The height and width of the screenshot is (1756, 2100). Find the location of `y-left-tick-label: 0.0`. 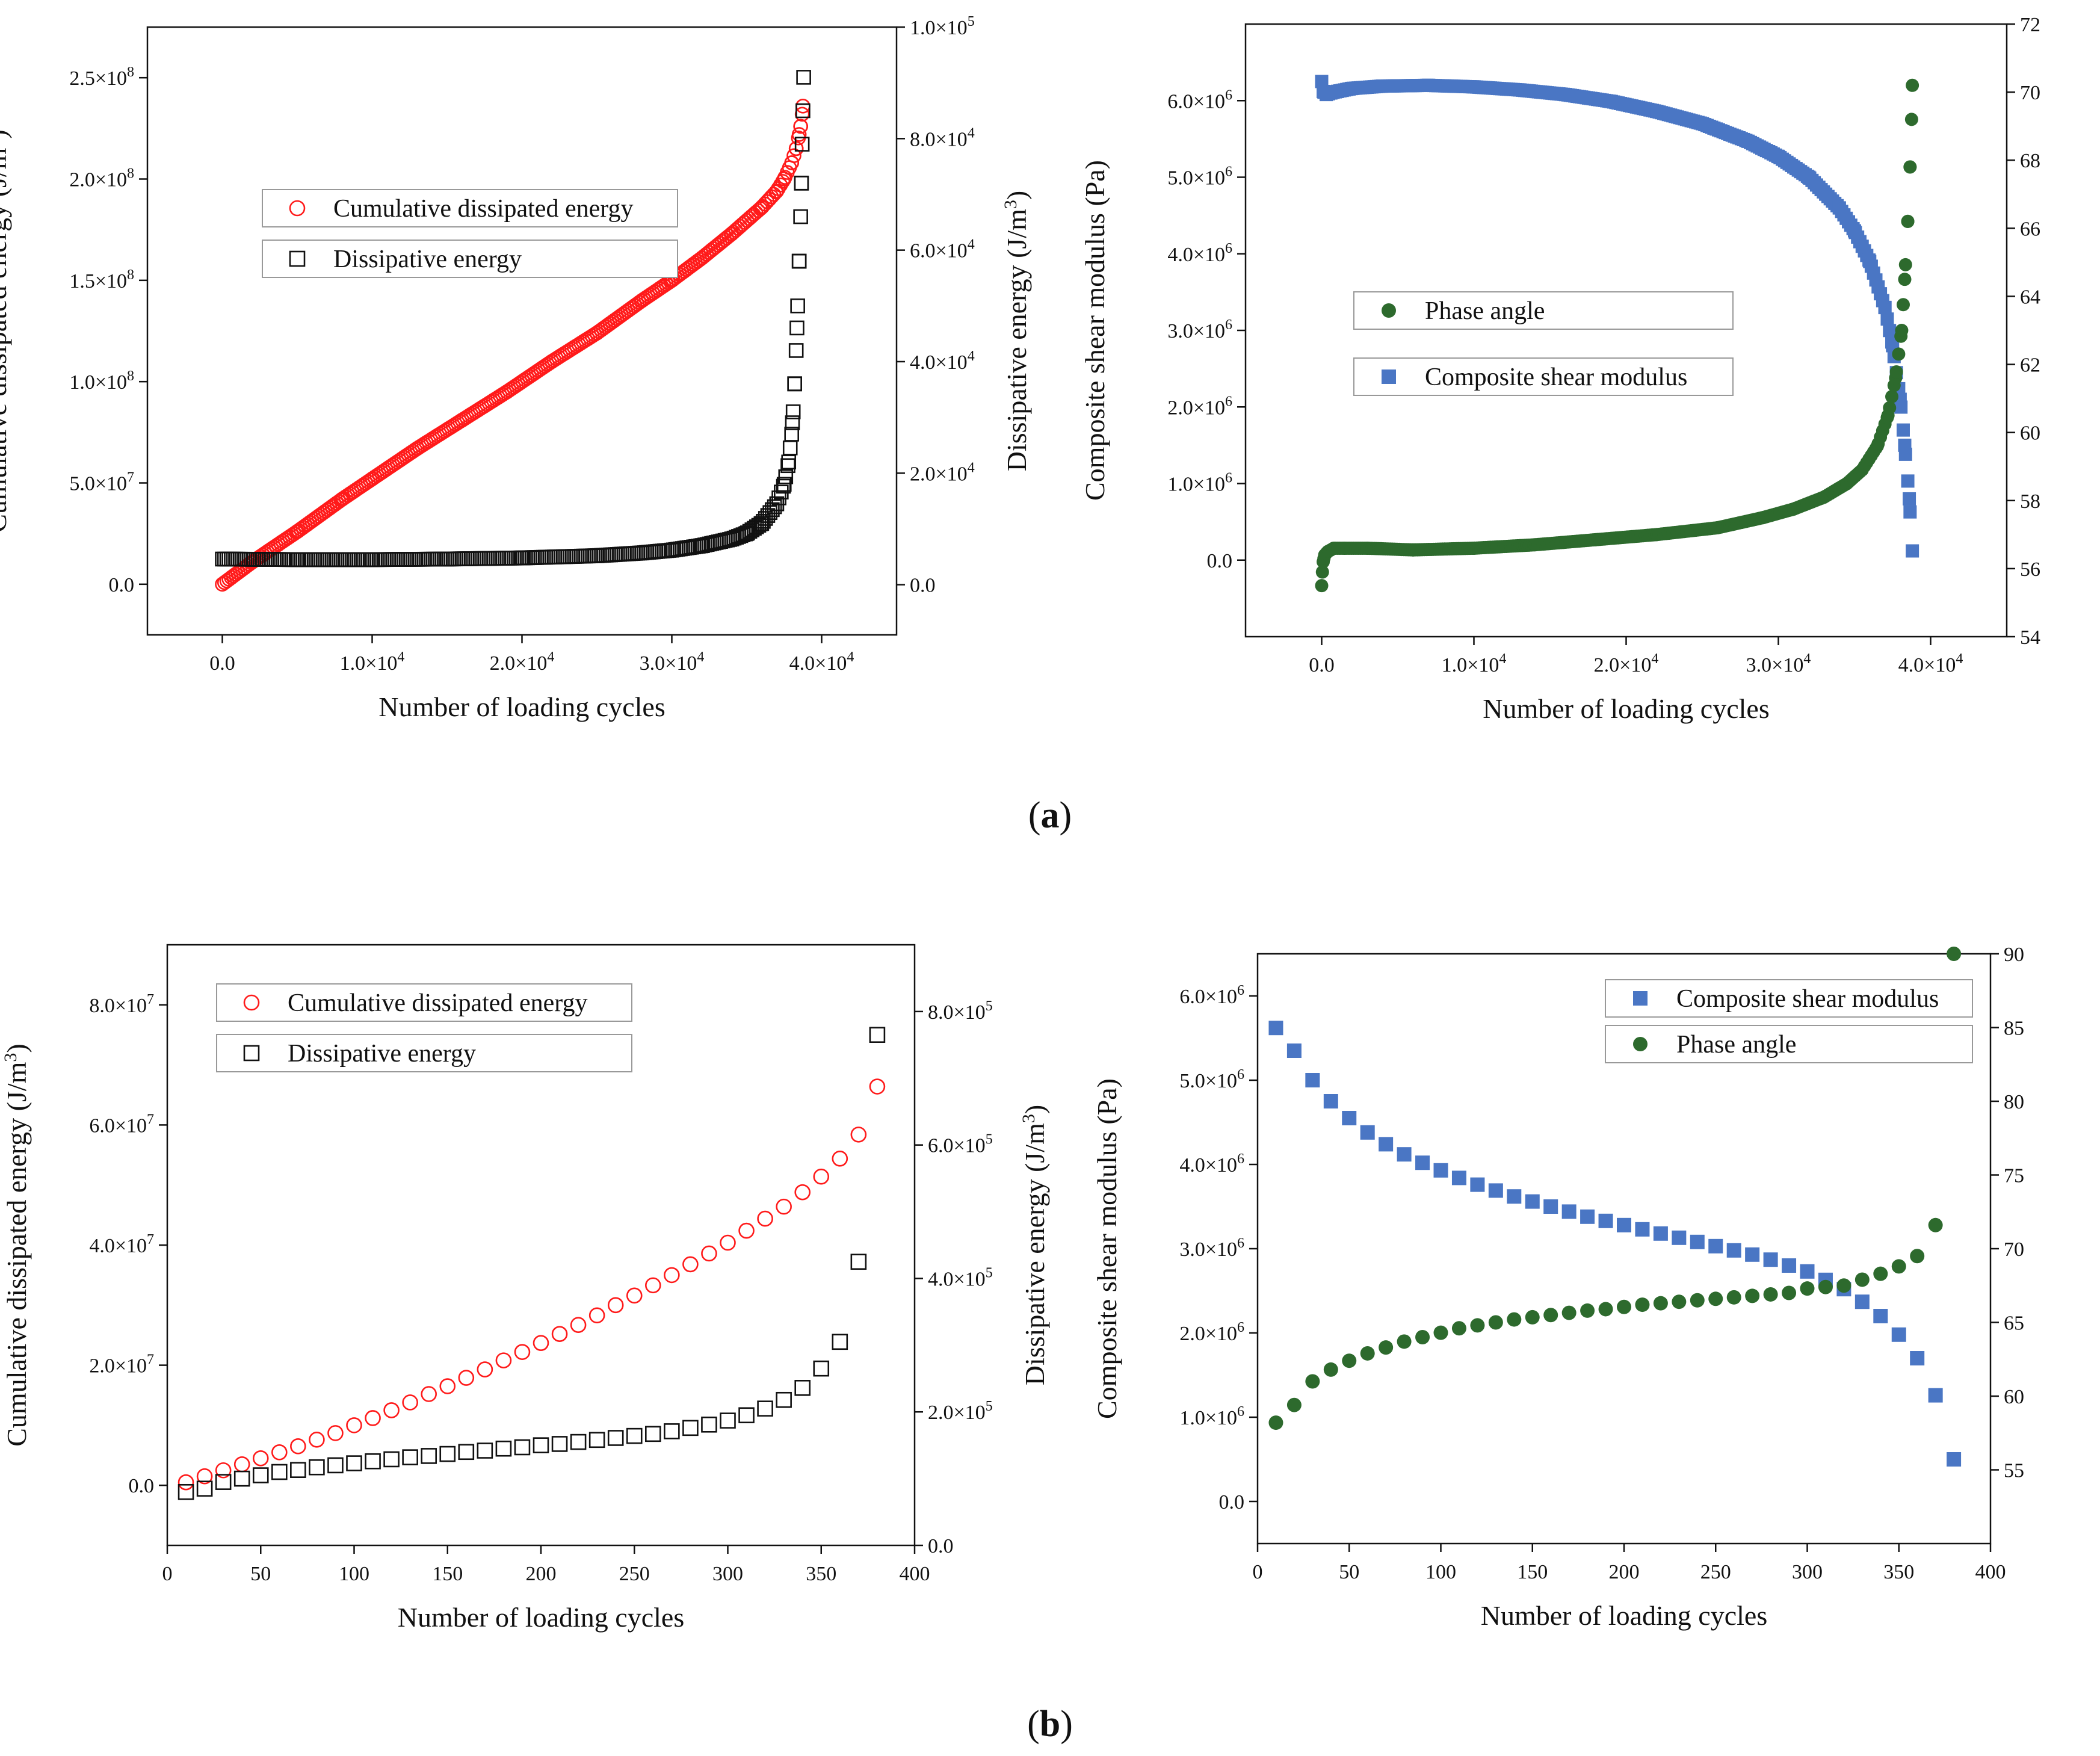

y-left-tick-label: 0.0 is located at coordinates (1232, 1502).